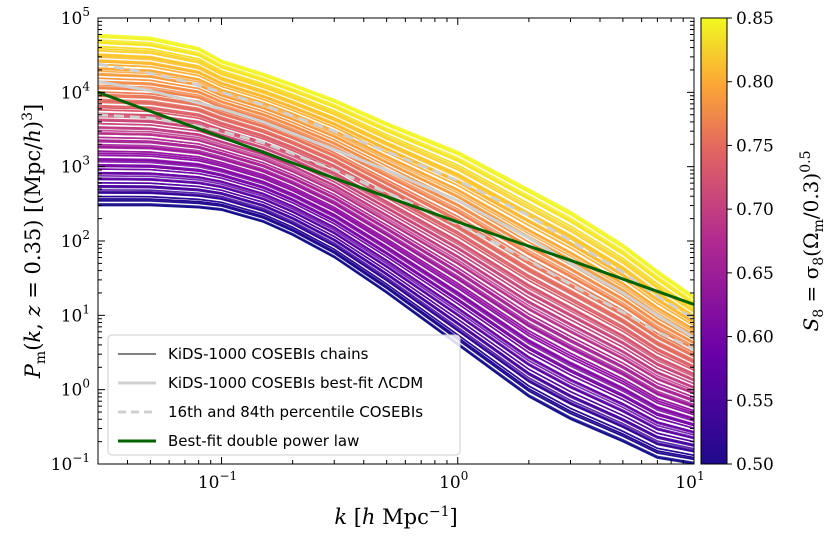 The image size is (831, 537). I want to click on x-tick-label: 10¹, so click(689, 481).